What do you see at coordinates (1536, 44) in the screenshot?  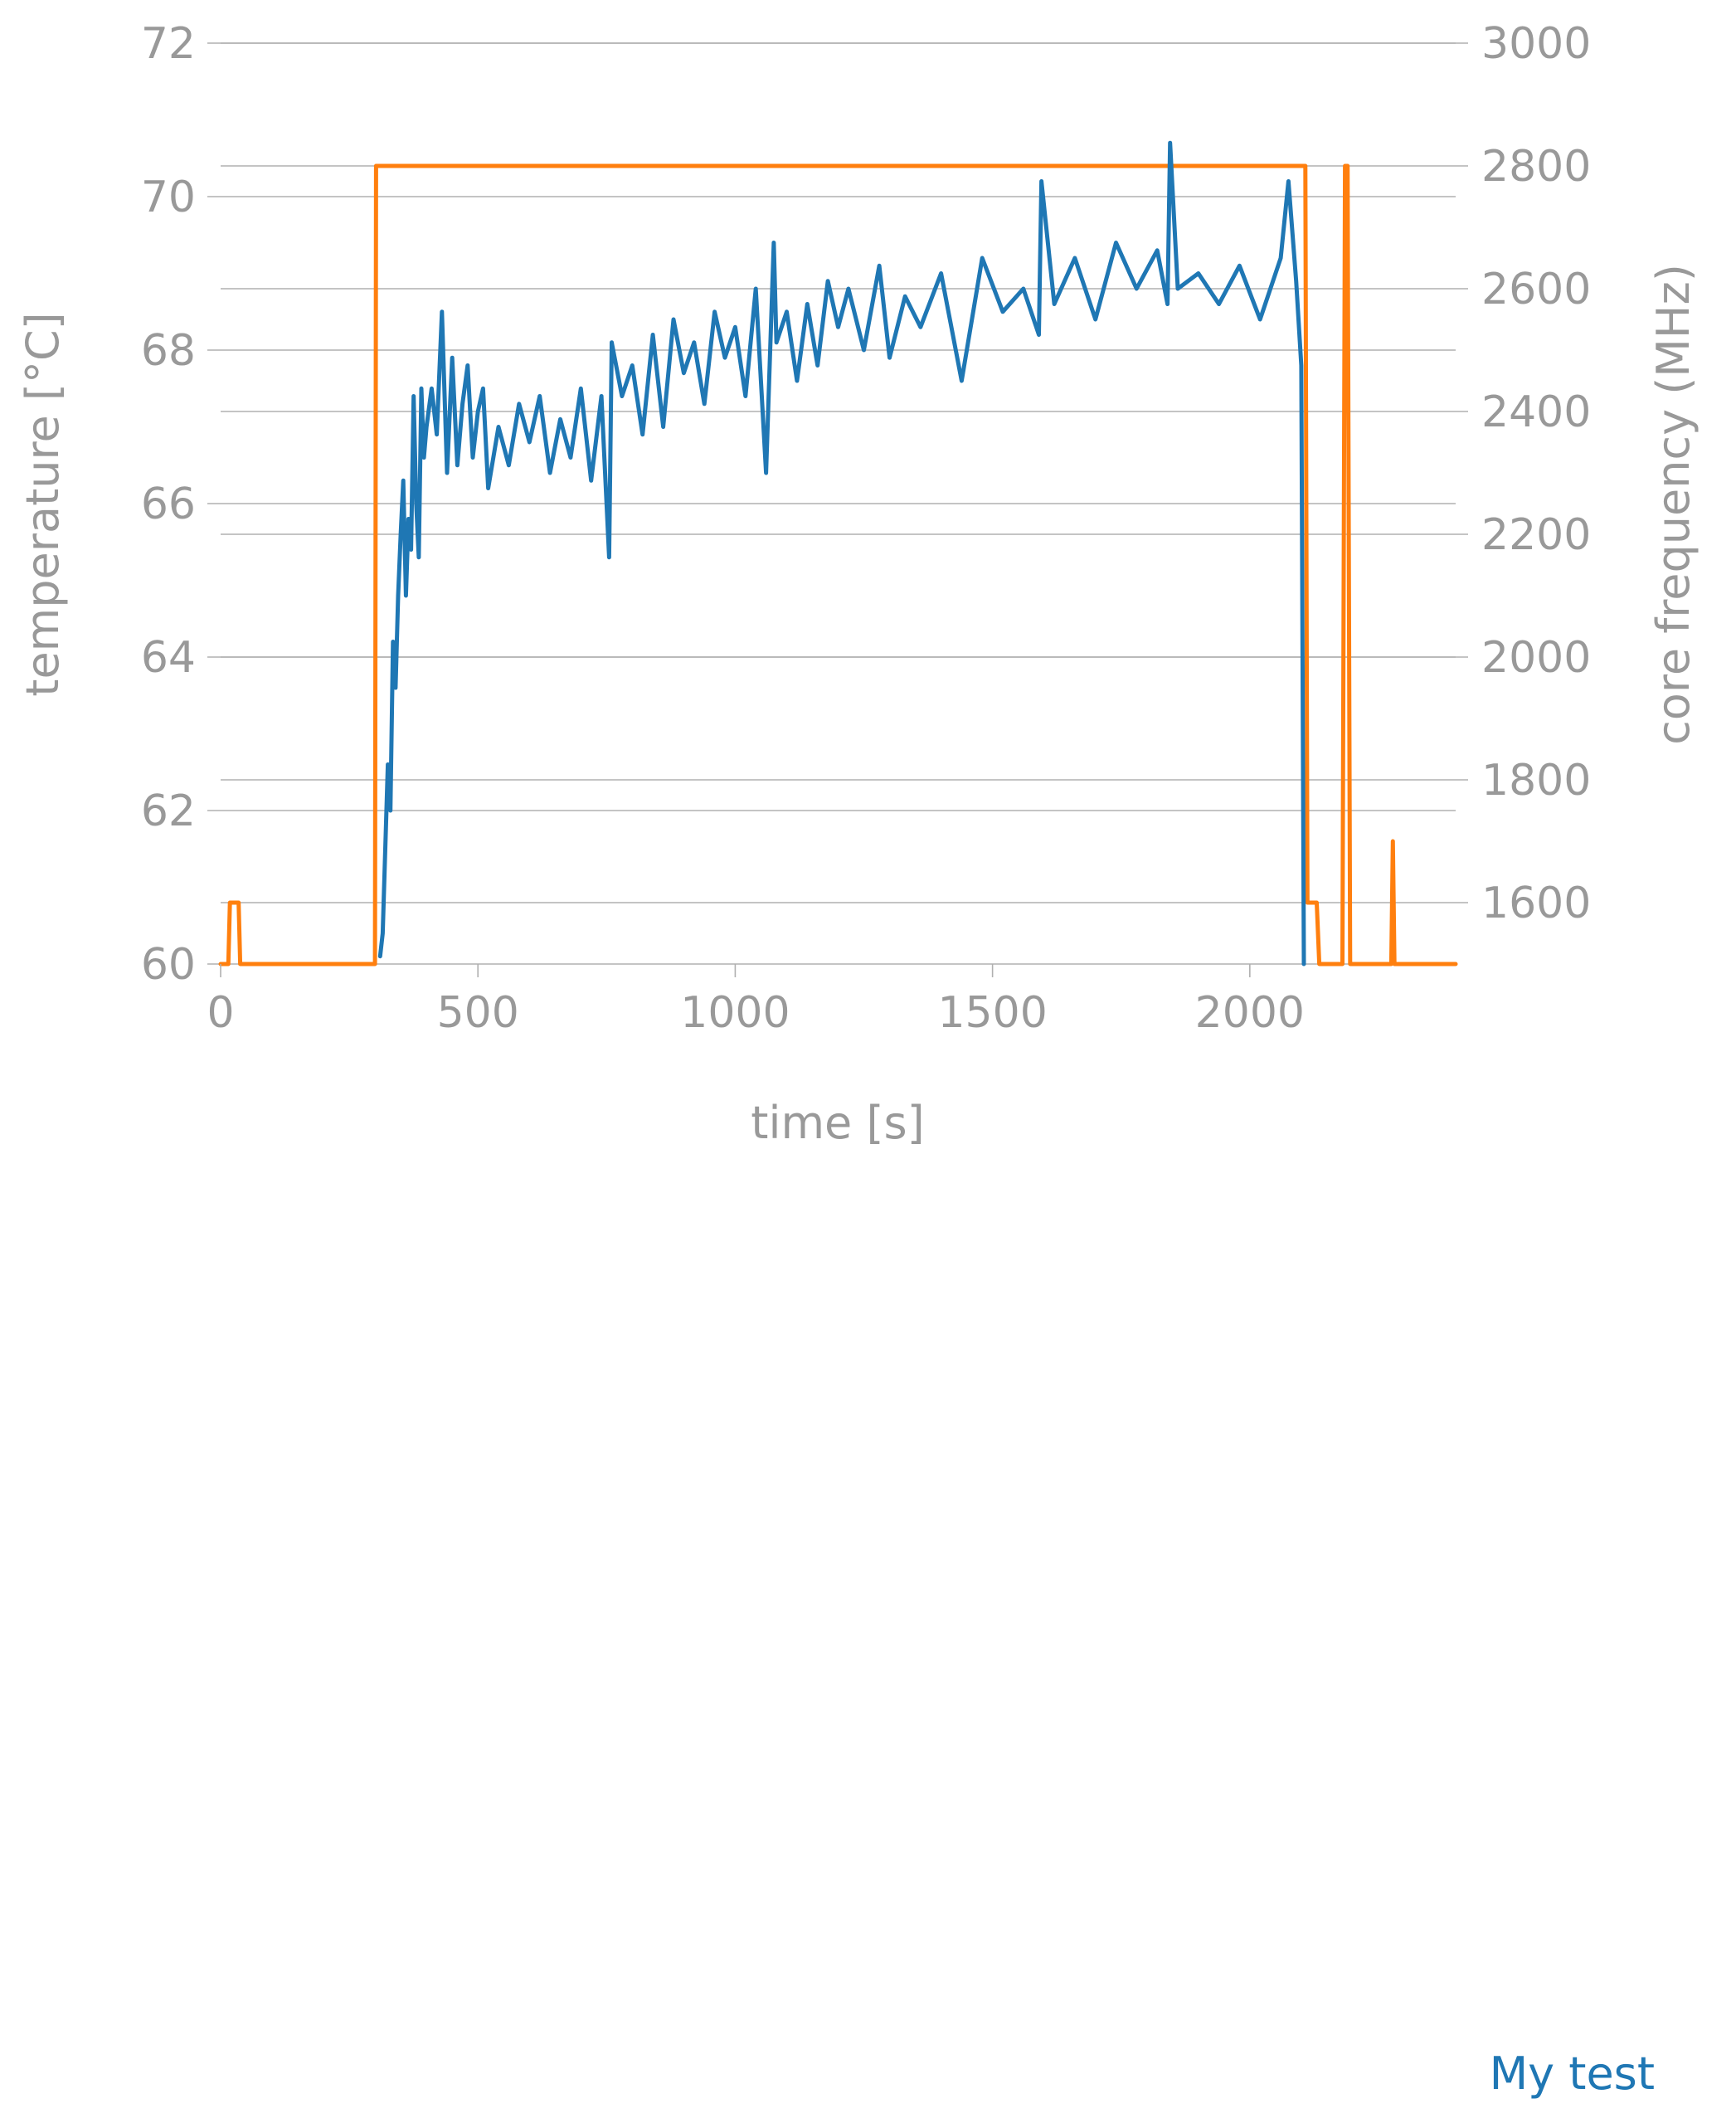 I see `y-right-tick-label: 3000` at bounding box center [1536, 44].